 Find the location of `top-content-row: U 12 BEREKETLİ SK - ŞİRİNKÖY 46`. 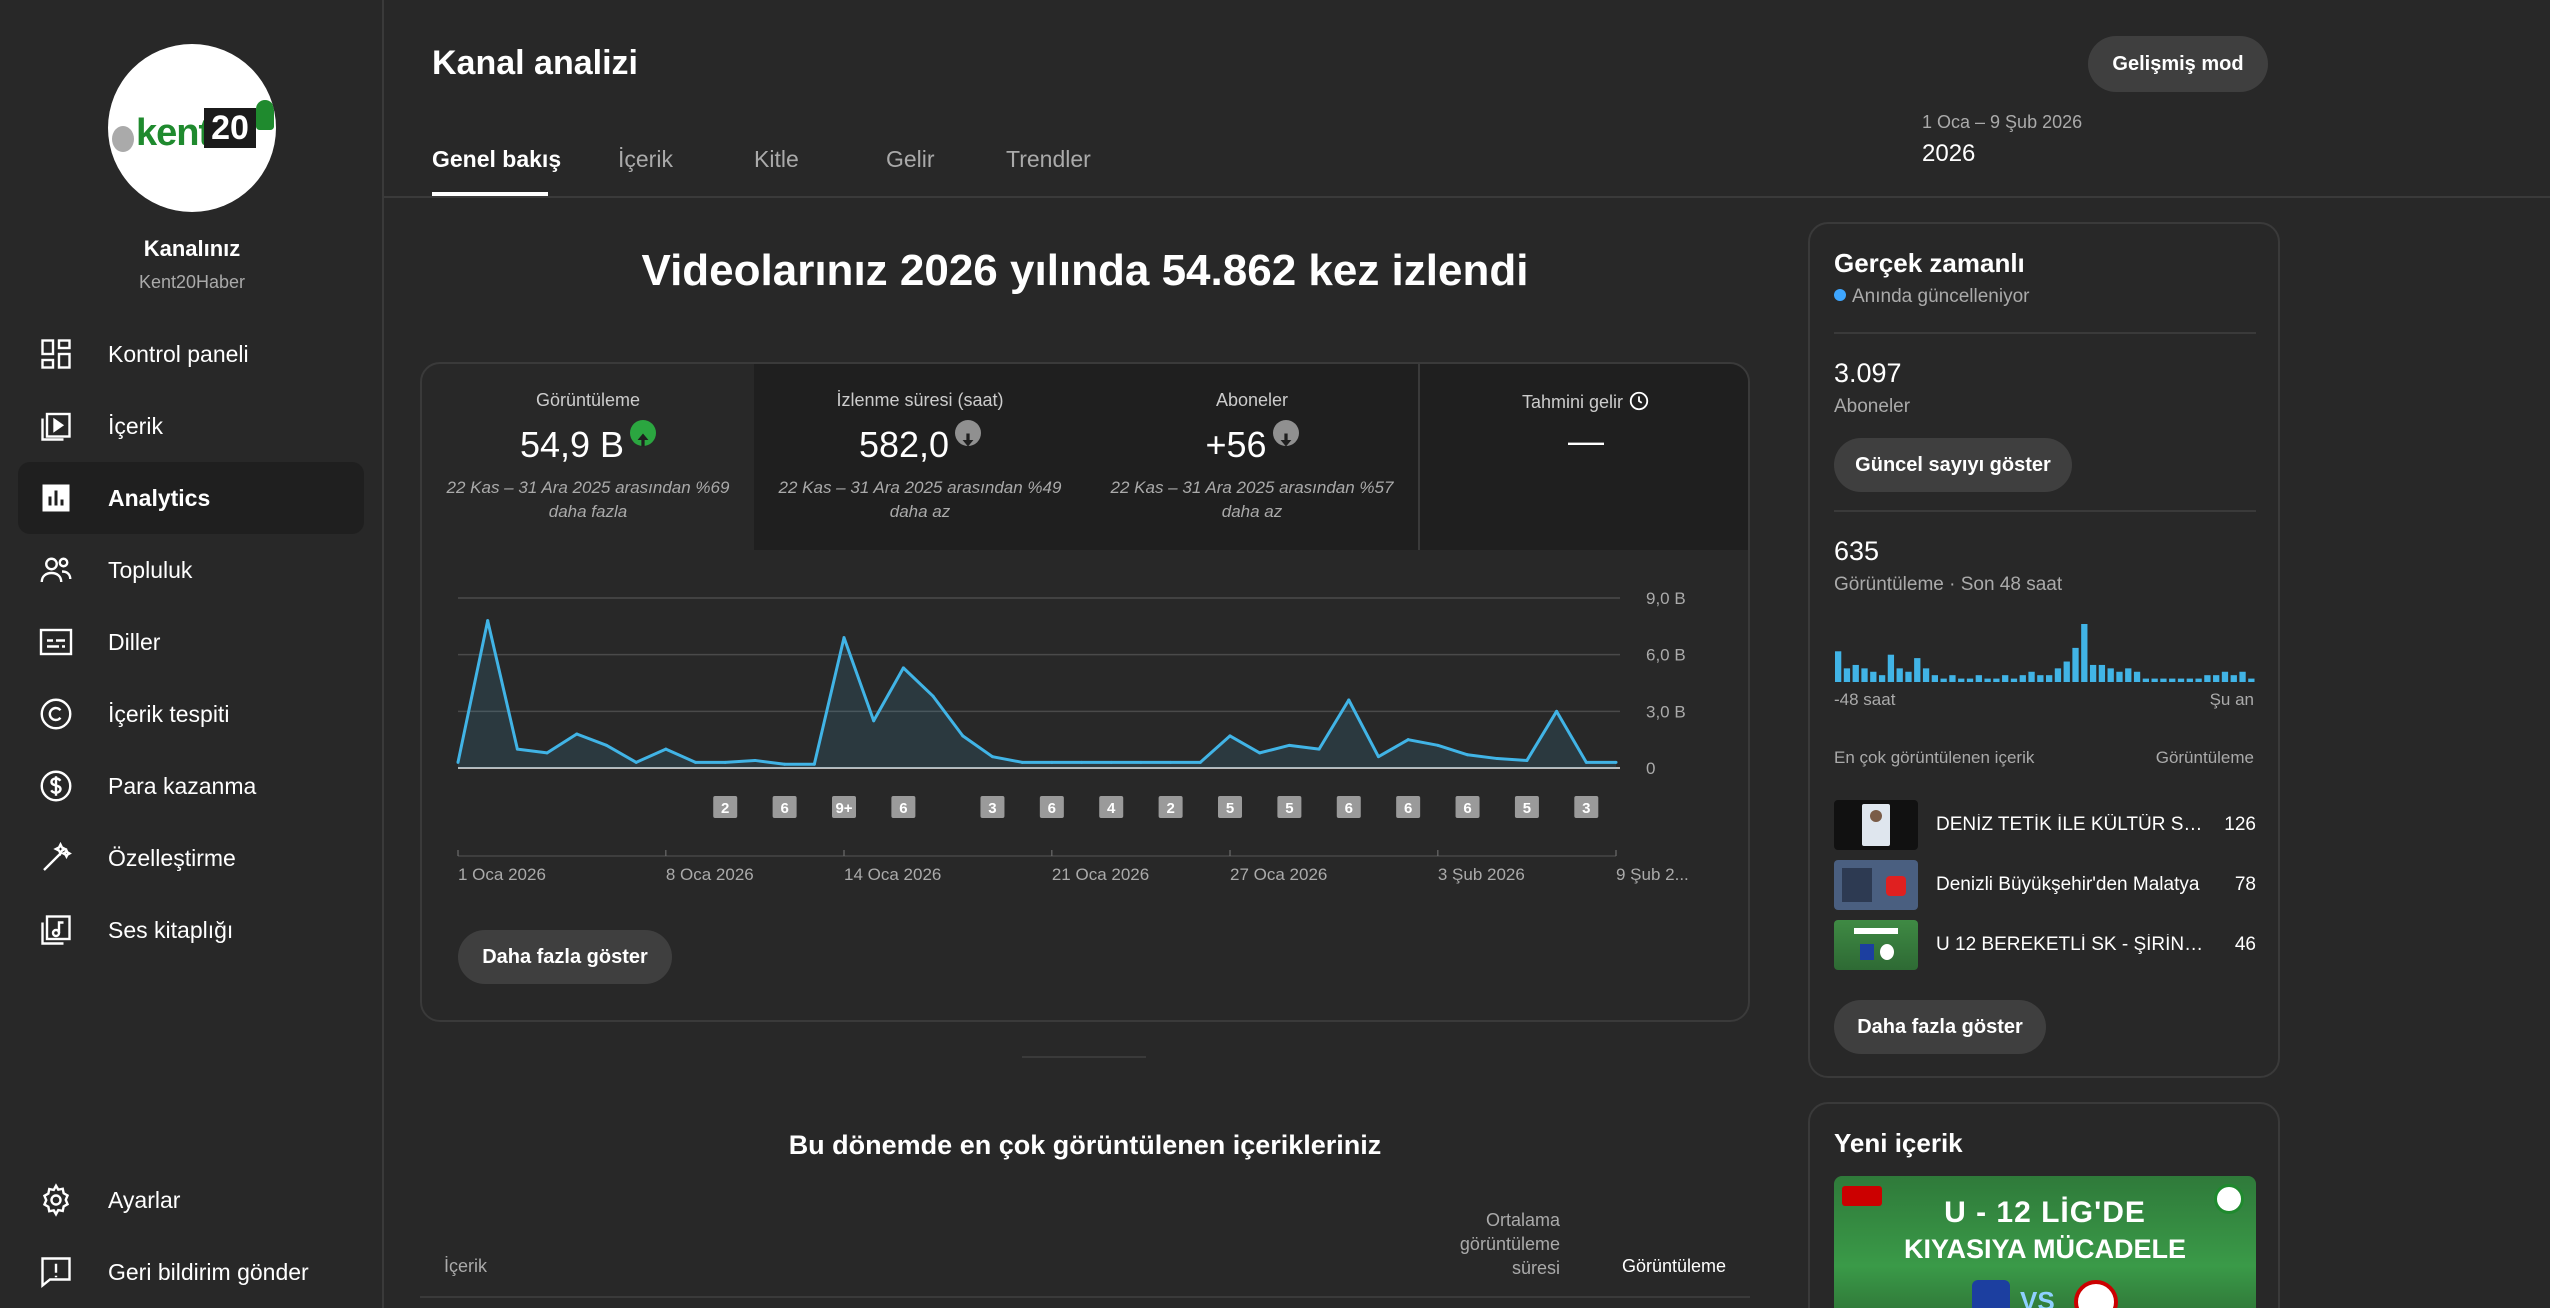

top-content-row: U 12 BEREKETLİ SK - ŞİRİNKÖY 46 is located at coordinates (2045, 946).